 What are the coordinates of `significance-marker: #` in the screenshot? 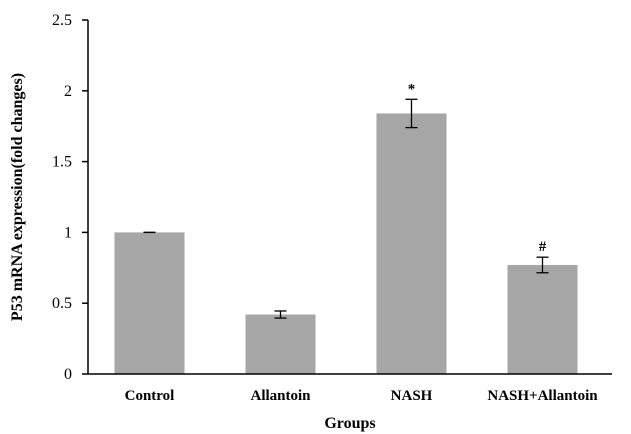 It's located at (543, 247).